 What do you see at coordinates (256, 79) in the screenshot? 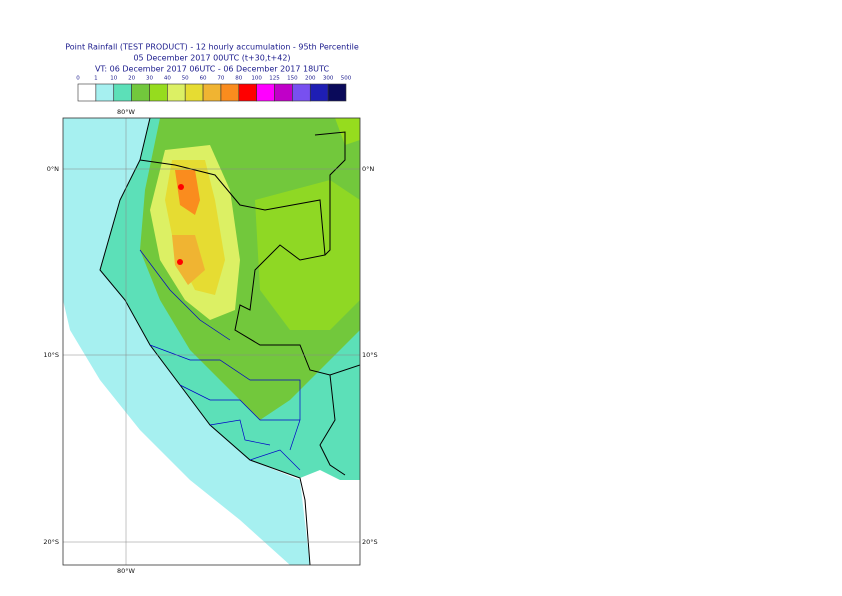
I see `legend-label: 100` at bounding box center [256, 79].